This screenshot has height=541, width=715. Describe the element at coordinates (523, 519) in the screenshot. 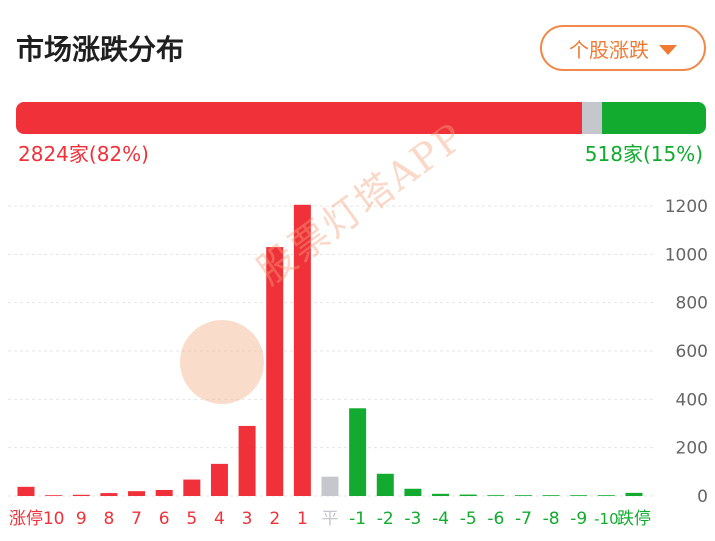

I see `x-tick-label: -7` at that location.